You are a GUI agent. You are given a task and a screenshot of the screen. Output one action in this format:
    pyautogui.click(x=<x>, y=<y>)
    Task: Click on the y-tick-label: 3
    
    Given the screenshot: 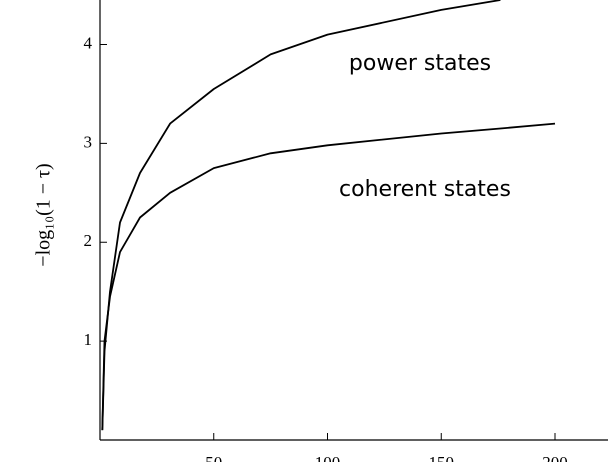 What is the action you would take?
    pyautogui.click(x=88, y=141)
    